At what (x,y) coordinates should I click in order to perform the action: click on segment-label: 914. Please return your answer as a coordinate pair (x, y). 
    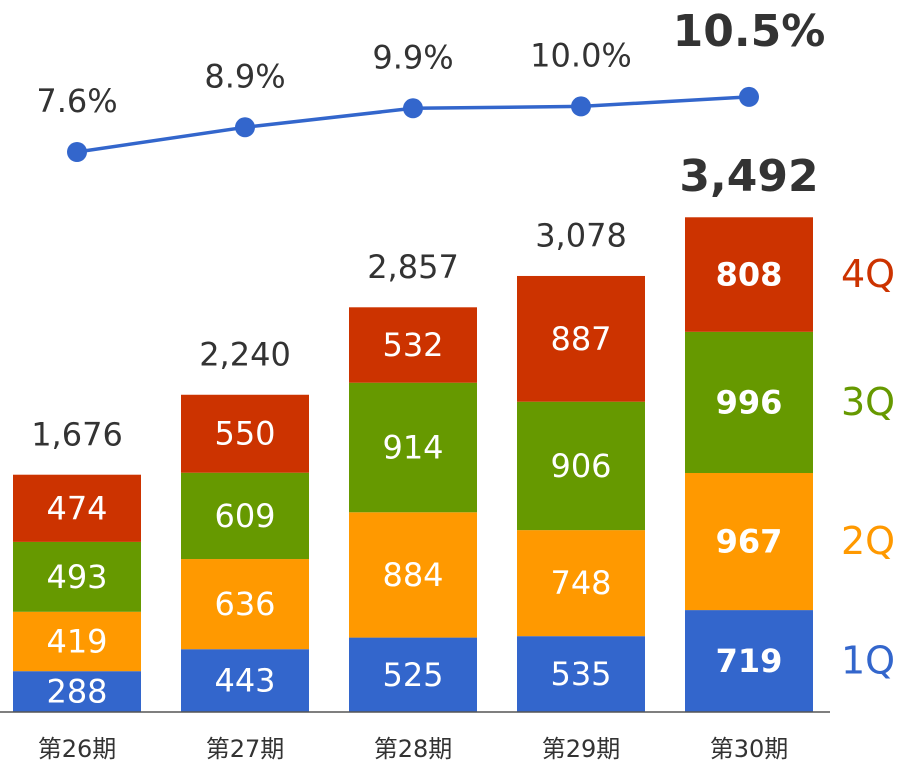
    Looking at the image, I should click on (412, 447).